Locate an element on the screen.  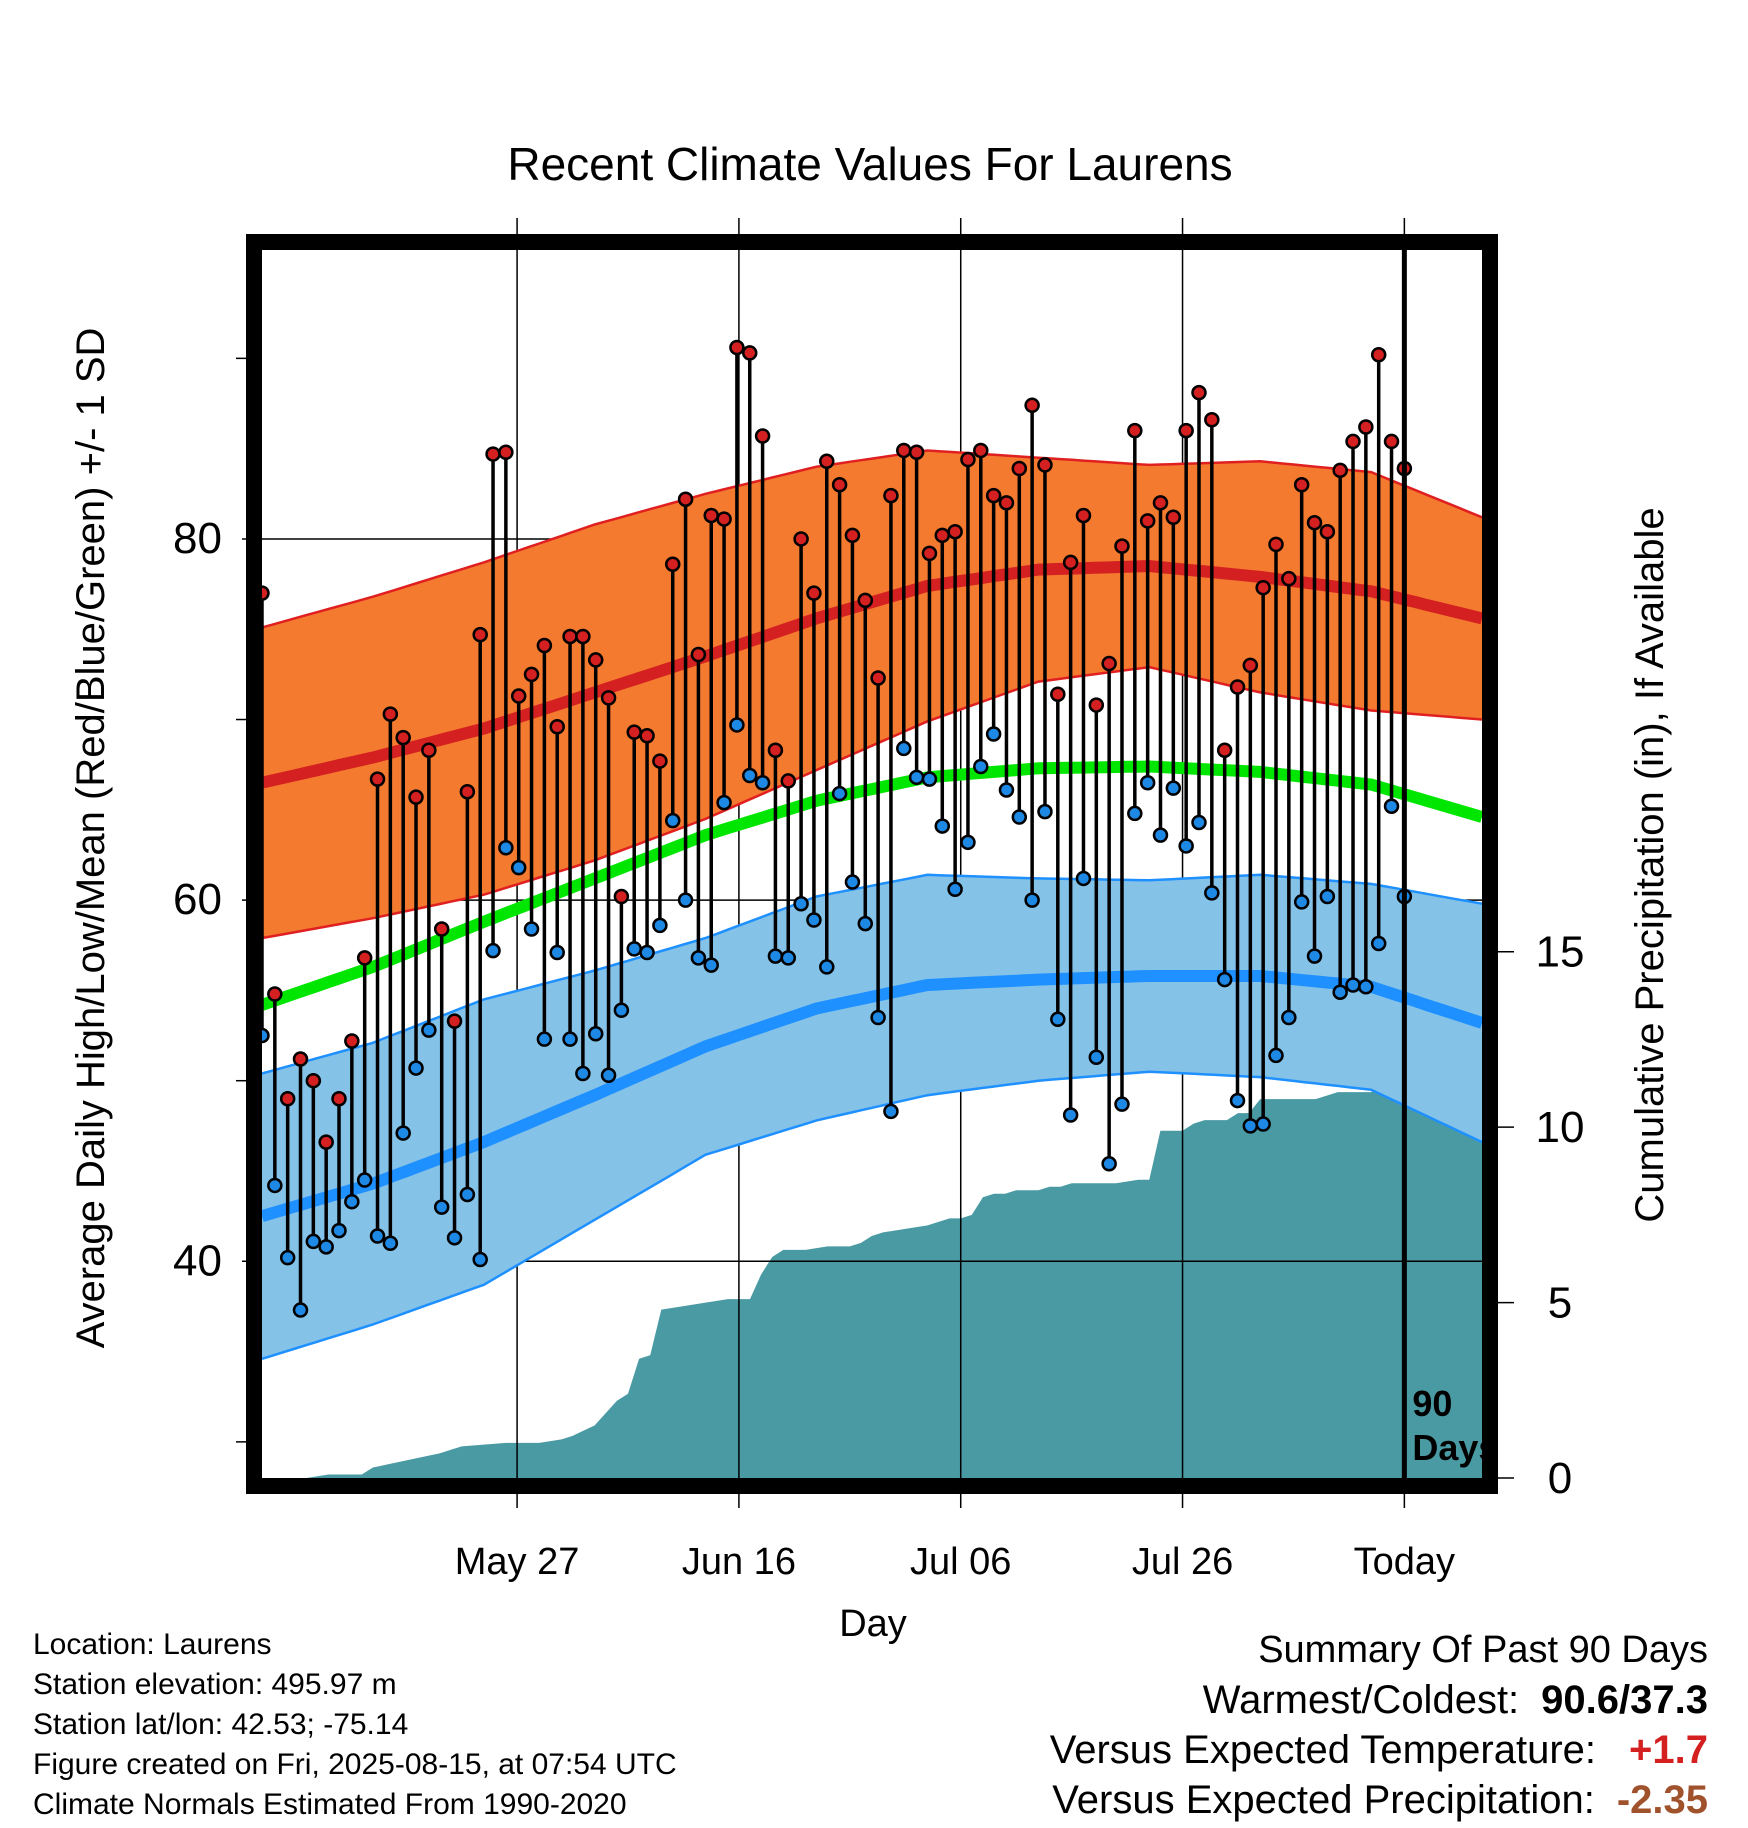
temp-label: Versus Expected Temperature: is located at coordinates (1322, 1750).